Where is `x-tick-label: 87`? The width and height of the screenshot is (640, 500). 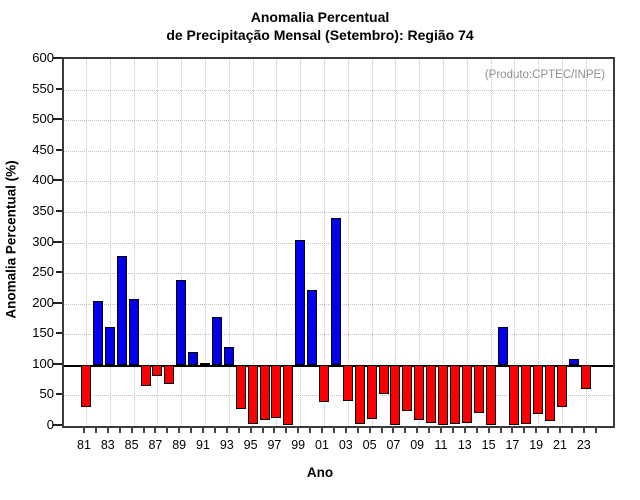 x-tick-label: 87 is located at coordinates (155, 445).